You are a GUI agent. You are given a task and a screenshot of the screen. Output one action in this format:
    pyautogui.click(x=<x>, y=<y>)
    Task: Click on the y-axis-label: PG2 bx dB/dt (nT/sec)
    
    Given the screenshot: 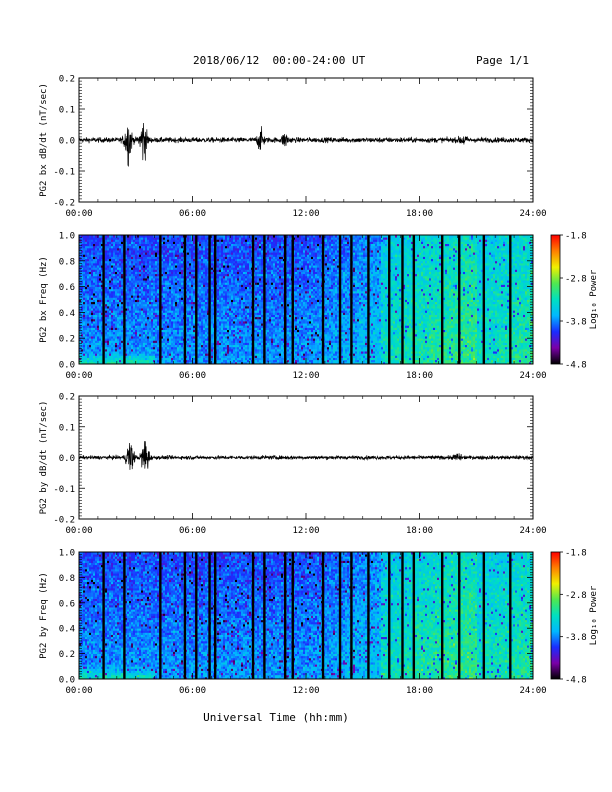 What is the action you would take?
    pyautogui.click(x=44, y=140)
    